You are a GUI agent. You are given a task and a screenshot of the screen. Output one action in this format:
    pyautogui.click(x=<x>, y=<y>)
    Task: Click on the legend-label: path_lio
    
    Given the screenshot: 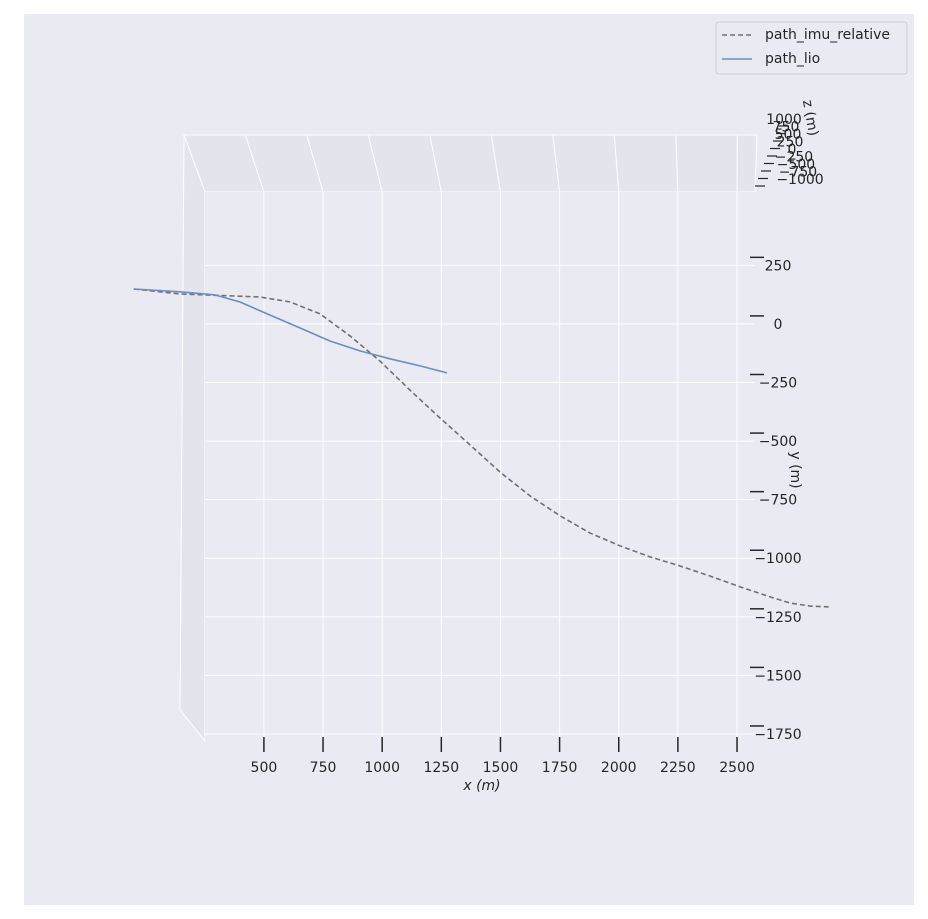 What is the action you would take?
    pyautogui.click(x=792, y=59)
    